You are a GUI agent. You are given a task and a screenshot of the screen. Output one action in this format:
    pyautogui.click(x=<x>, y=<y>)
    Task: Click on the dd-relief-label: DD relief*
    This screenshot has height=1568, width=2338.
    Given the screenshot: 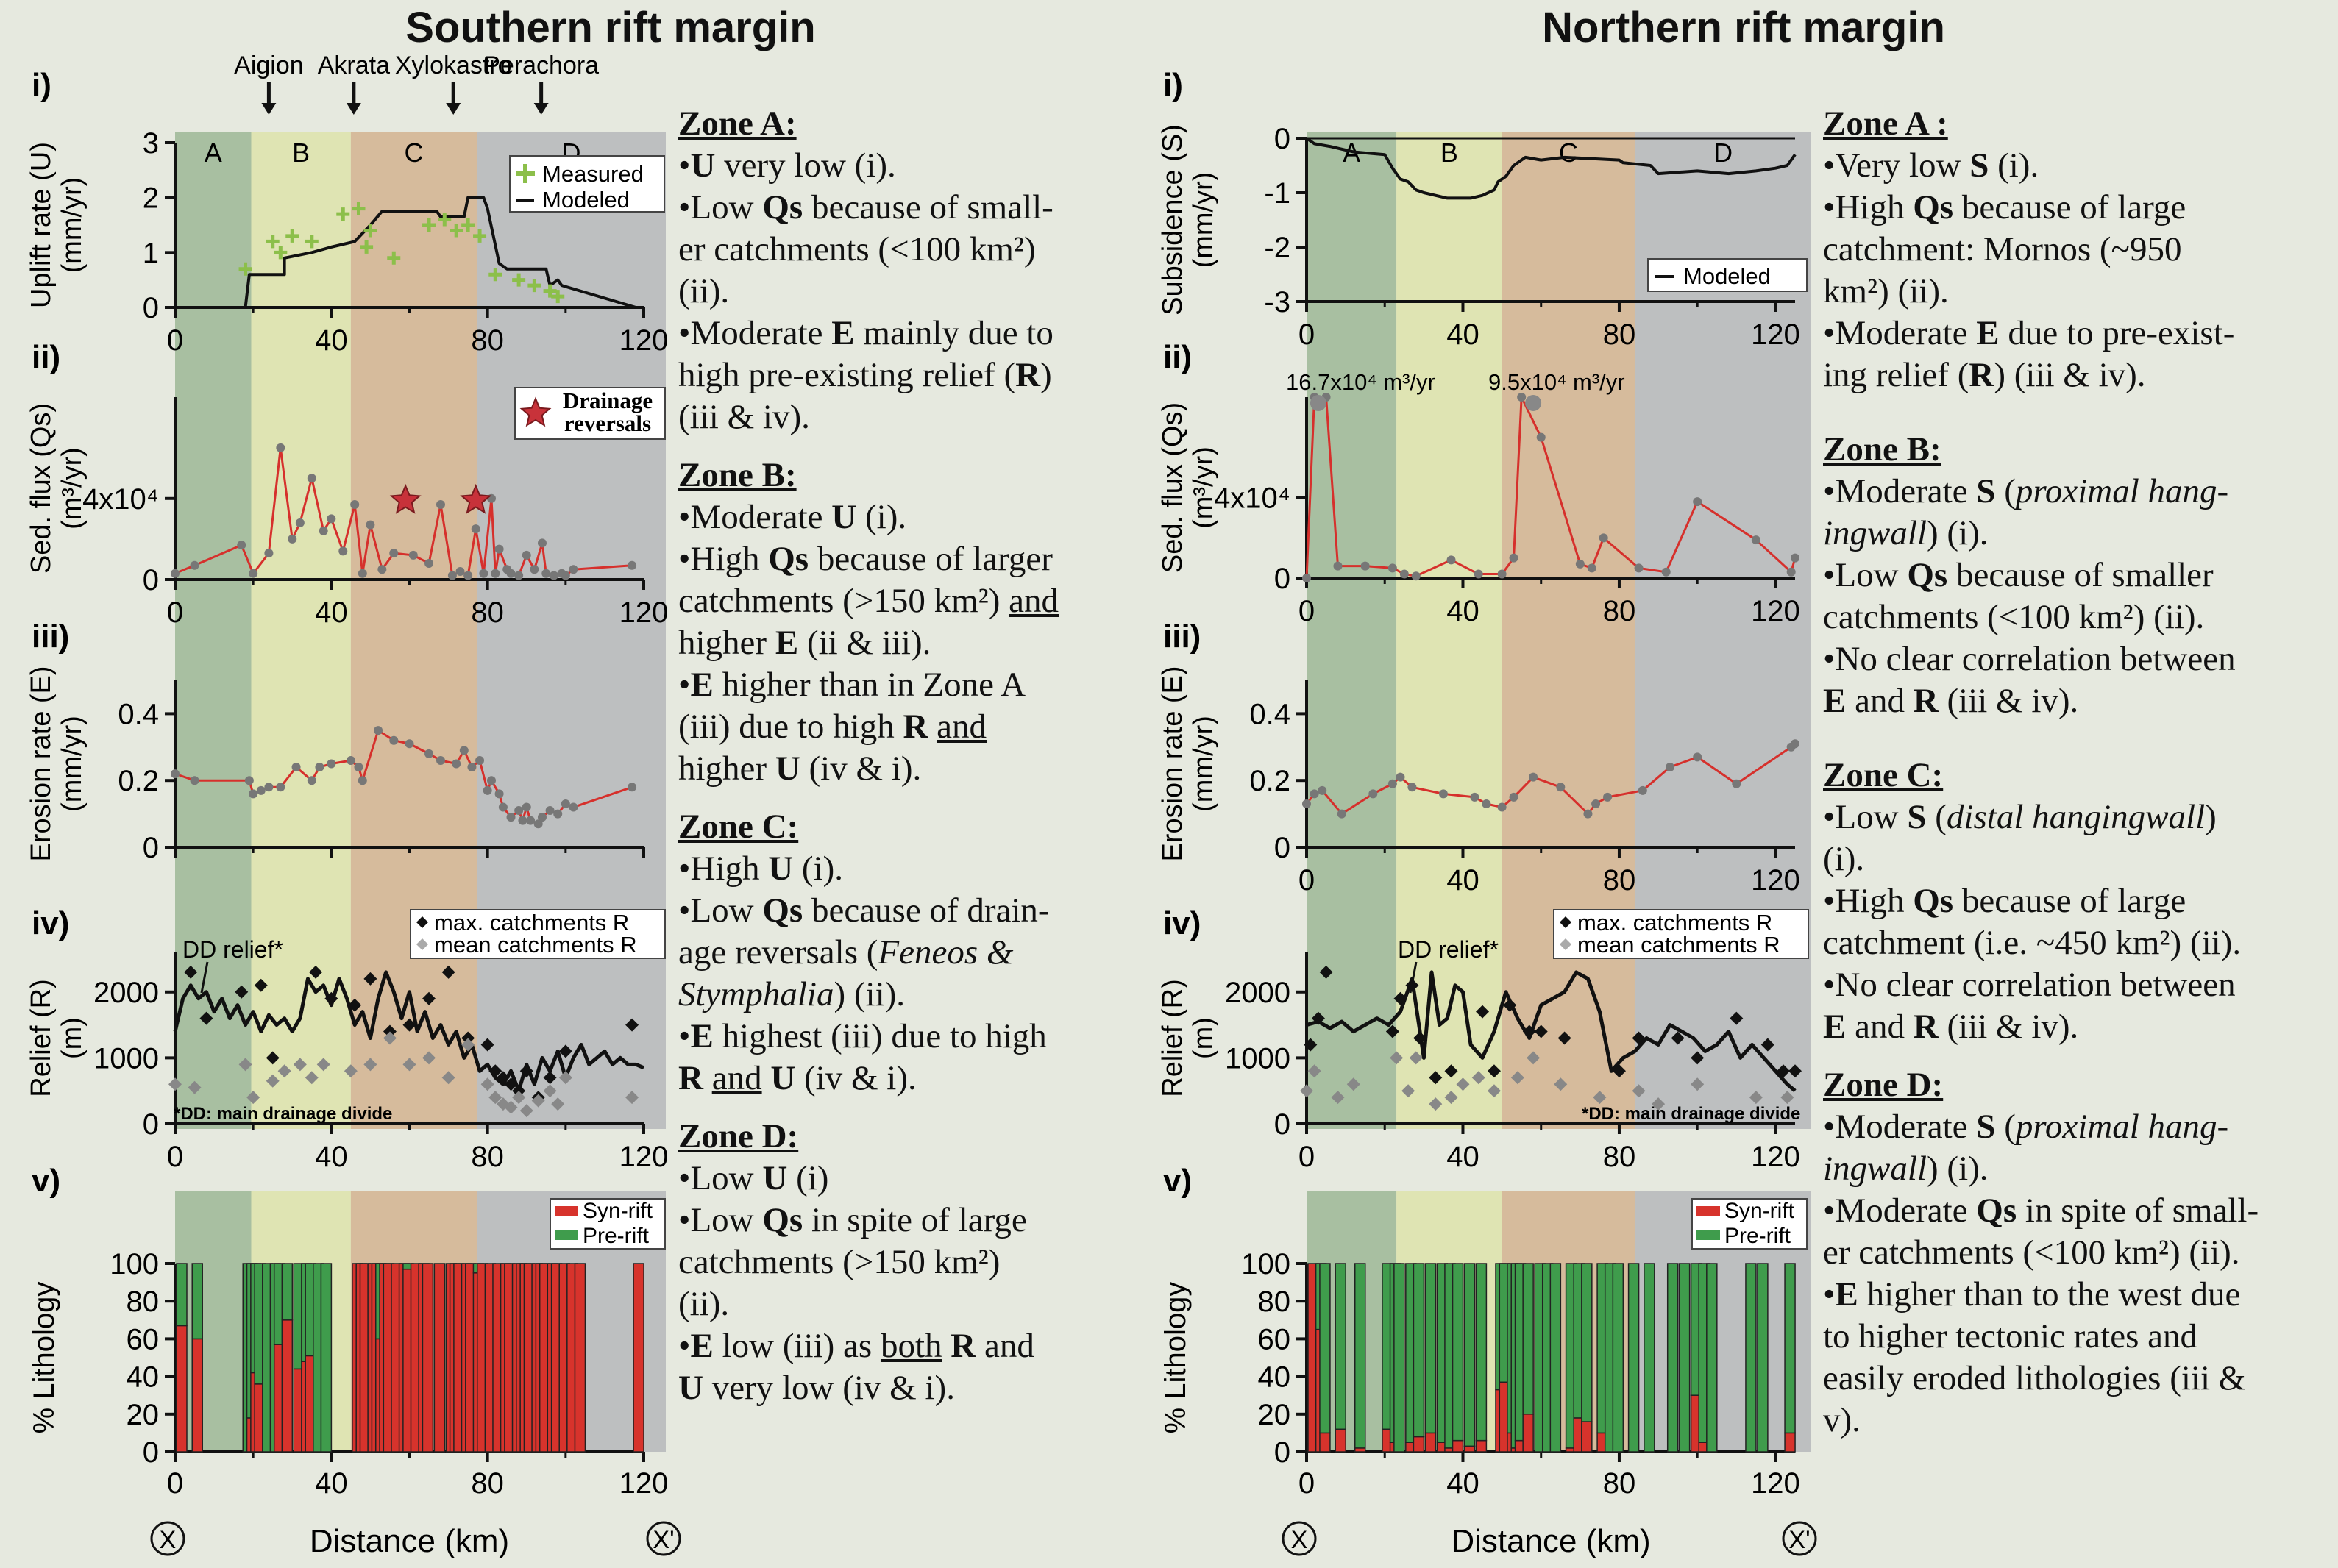 What is the action you would take?
    pyautogui.click(x=1448, y=949)
    